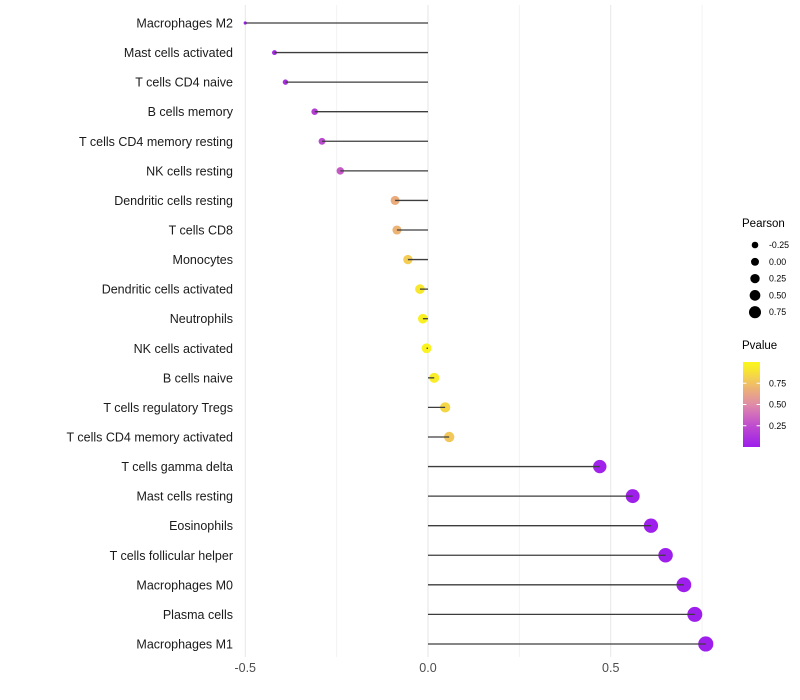 The height and width of the screenshot is (700, 800). What do you see at coordinates (777, 405) in the screenshot?
I see `legend-color-label: 0.50` at bounding box center [777, 405].